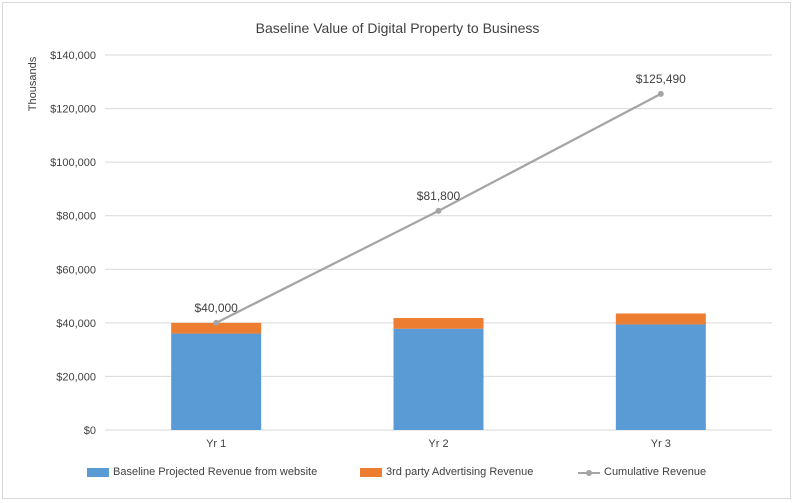 This screenshot has width=795, height=503. What do you see at coordinates (73, 56) in the screenshot?
I see `y-tick-label: $140,000` at bounding box center [73, 56].